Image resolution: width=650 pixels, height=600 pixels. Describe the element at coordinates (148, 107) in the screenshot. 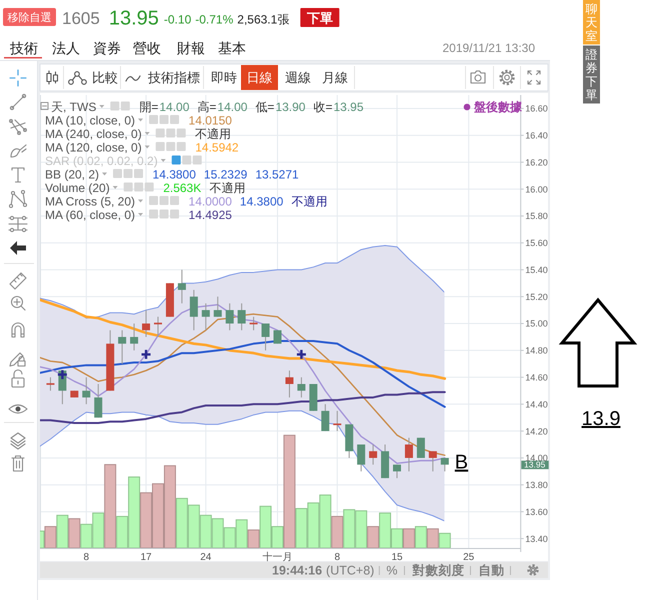

I see `annotation: 開=` at that location.